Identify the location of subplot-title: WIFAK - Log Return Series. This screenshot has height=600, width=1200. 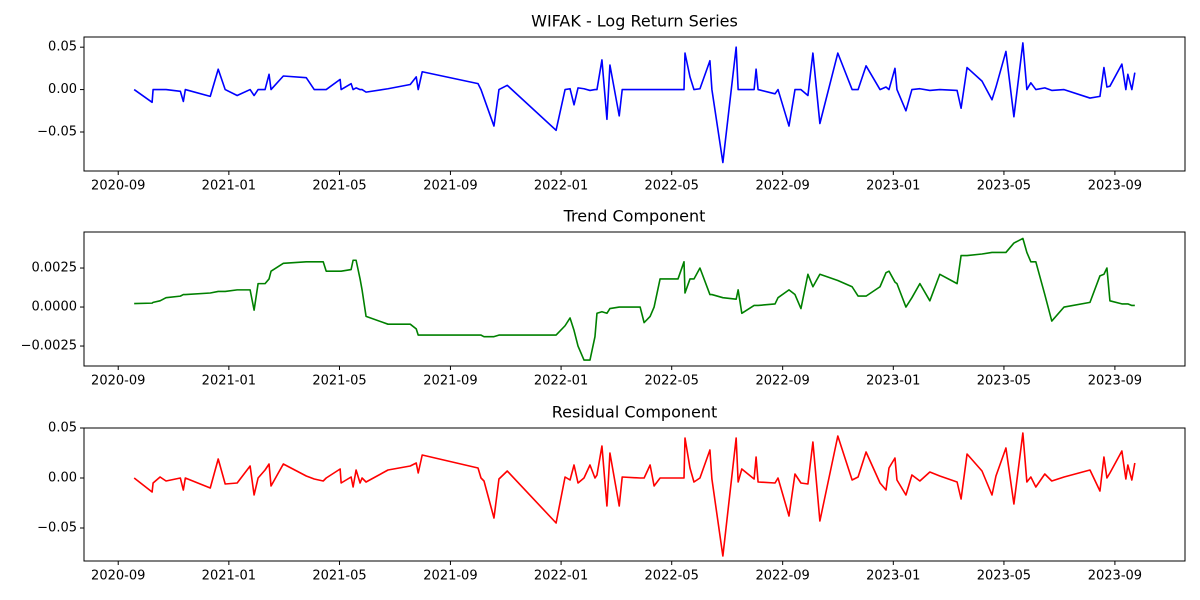
(634, 21).